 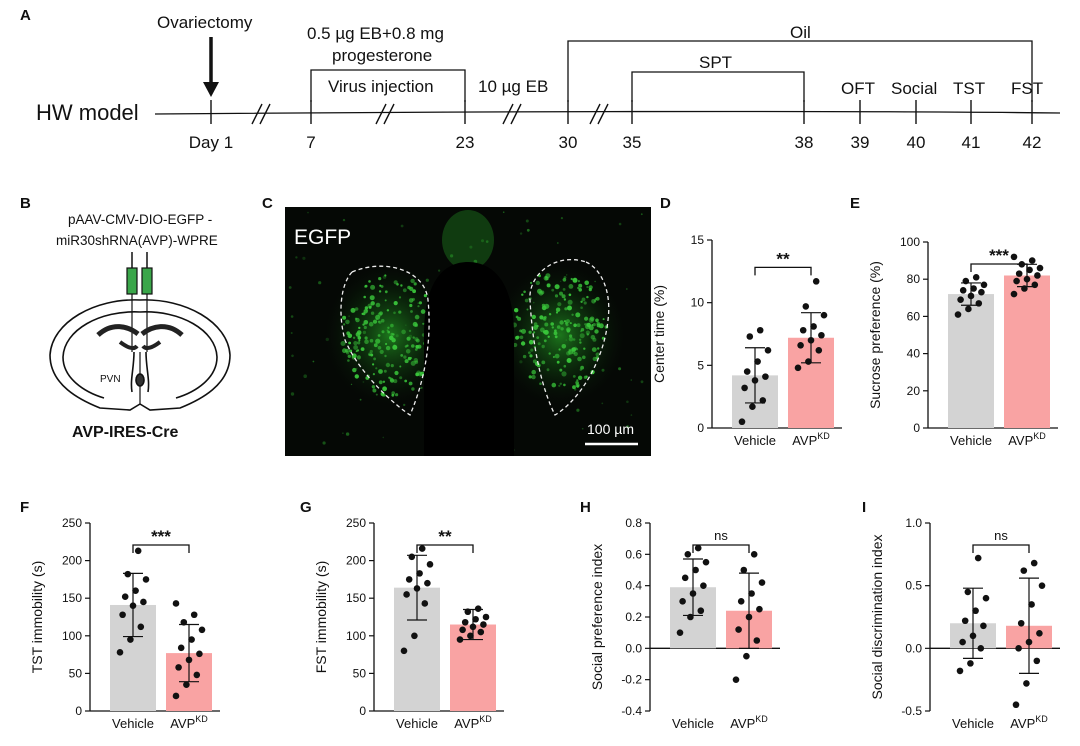 I want to click on panel-label-e: E, so click(x=855, y=203).